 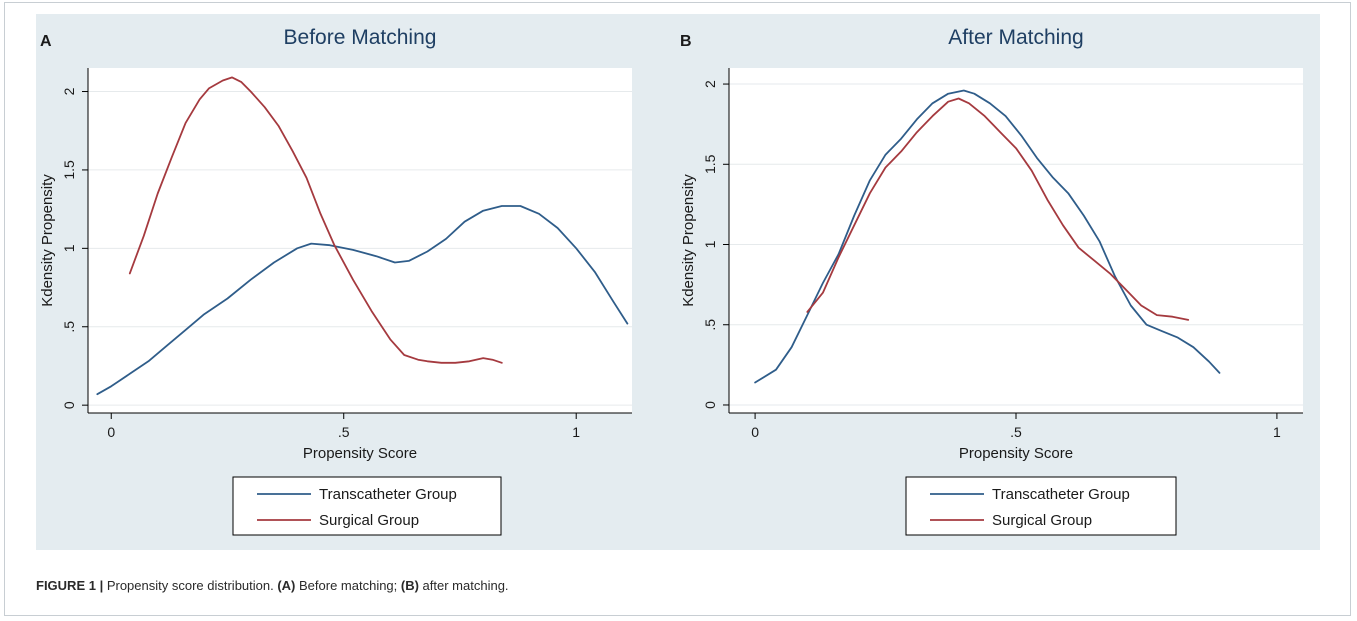 I want to click on chart-title: After Matching, so click(x=1015, y=37).